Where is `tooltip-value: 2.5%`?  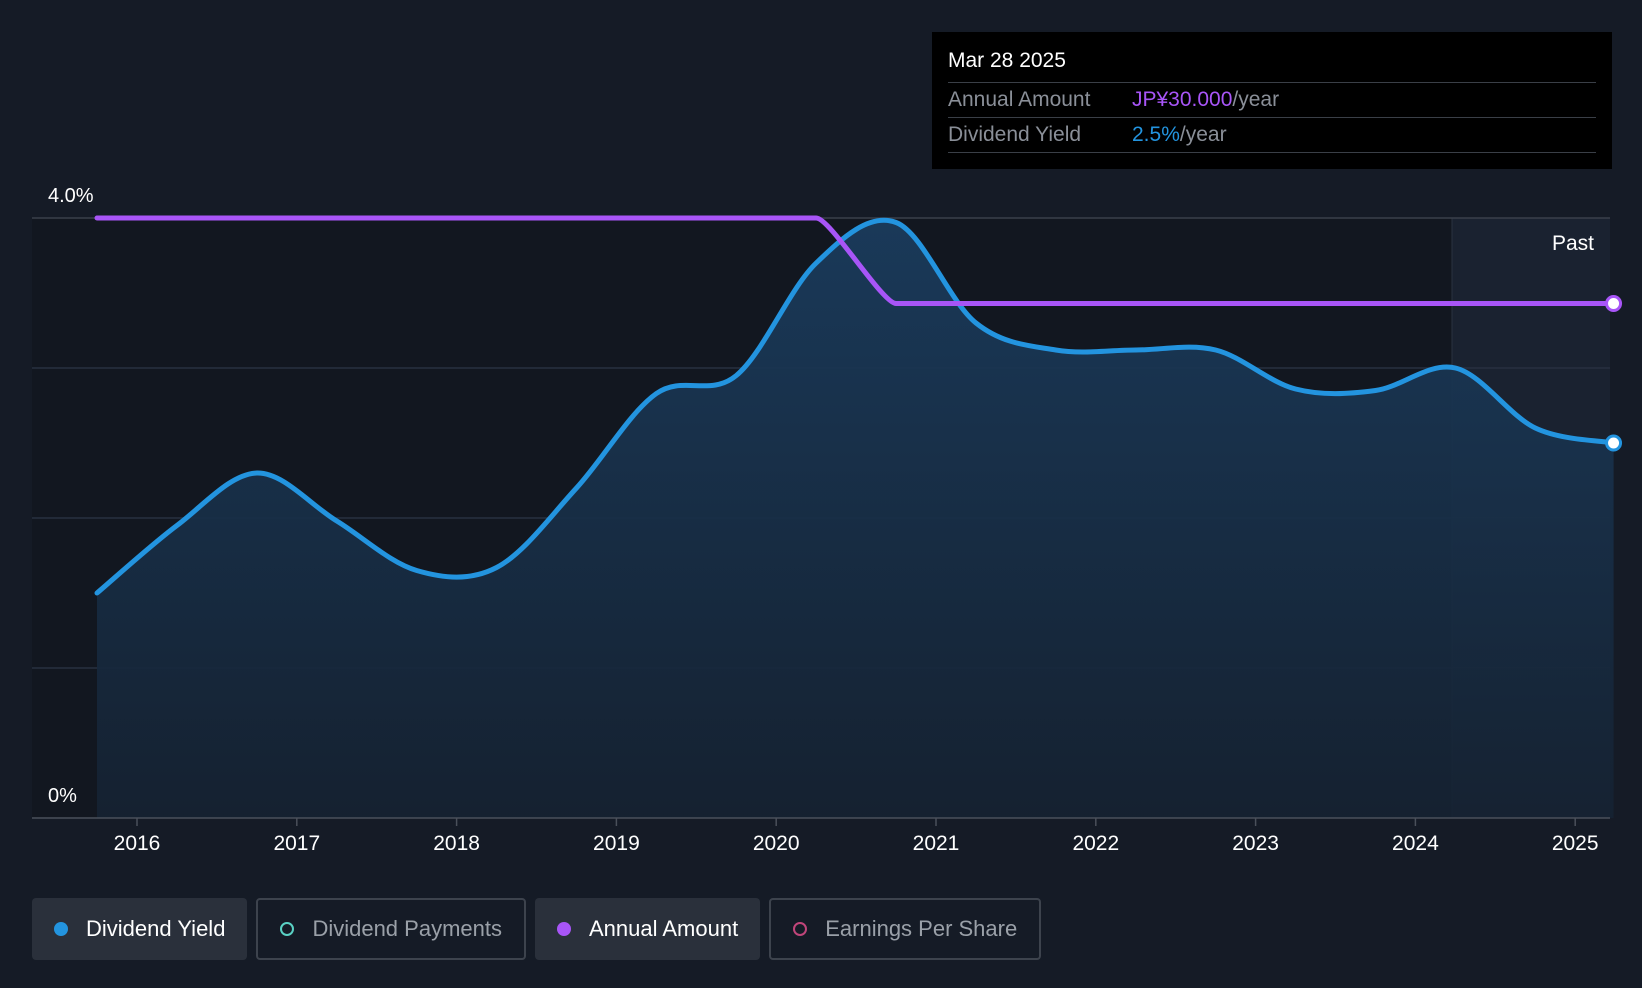 tooltip-value: 2.5% is located at coordinates (1156, 134).